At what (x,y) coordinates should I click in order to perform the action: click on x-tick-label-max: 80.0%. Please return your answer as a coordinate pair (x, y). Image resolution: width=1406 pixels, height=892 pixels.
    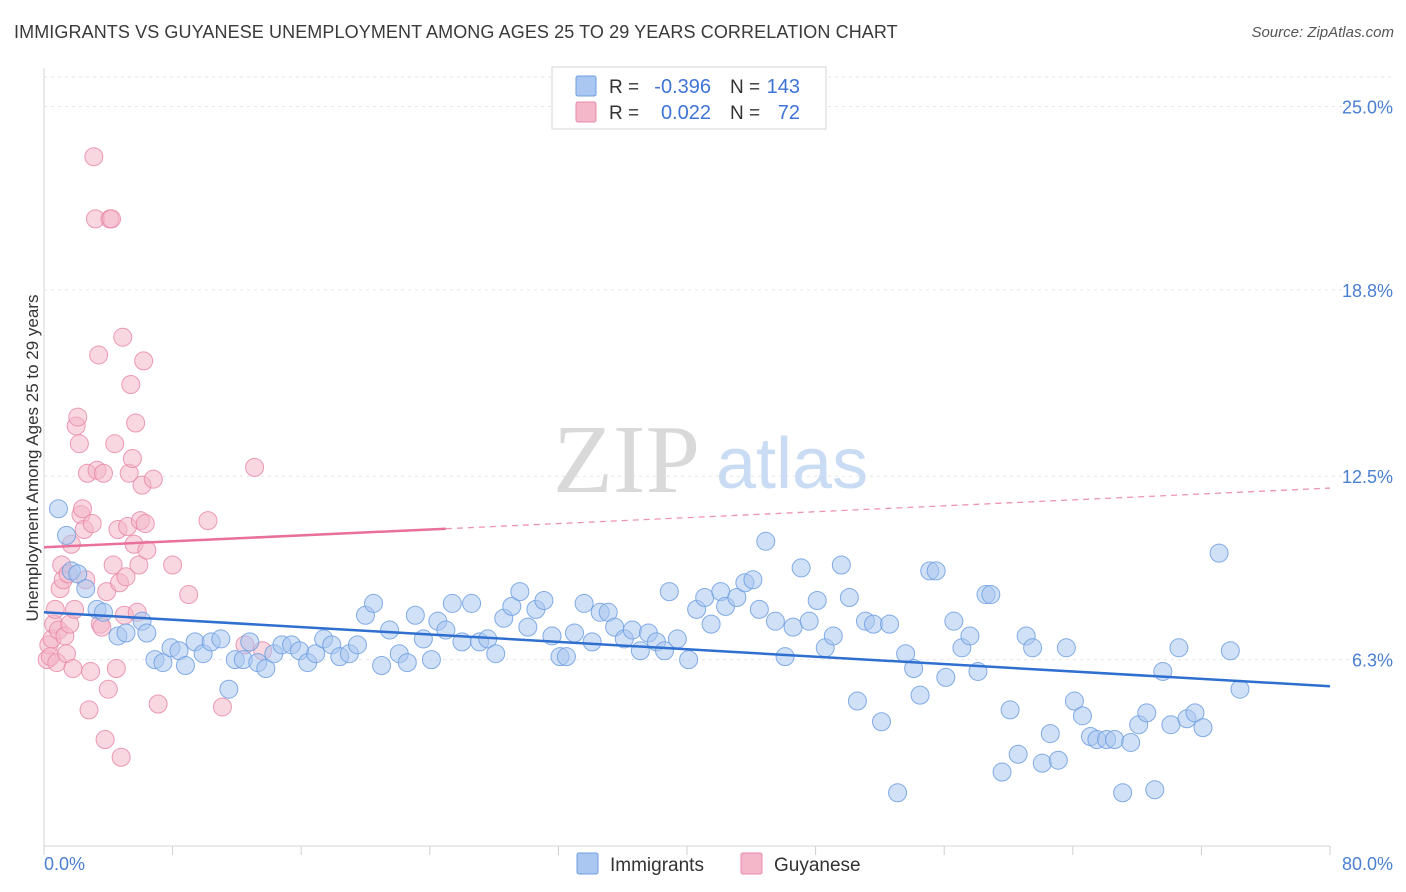
    Looking at the image, I should click on (1367, 864).